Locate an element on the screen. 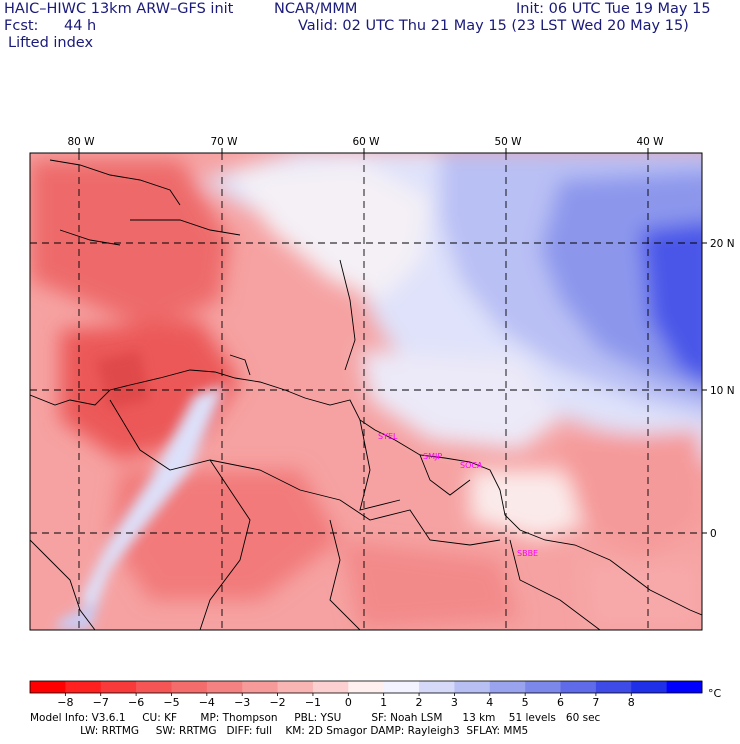 Image resolution: width=740 pixels, height=744 pixels. org-label: NCAR/MMM is located at coordinates (316, 9).